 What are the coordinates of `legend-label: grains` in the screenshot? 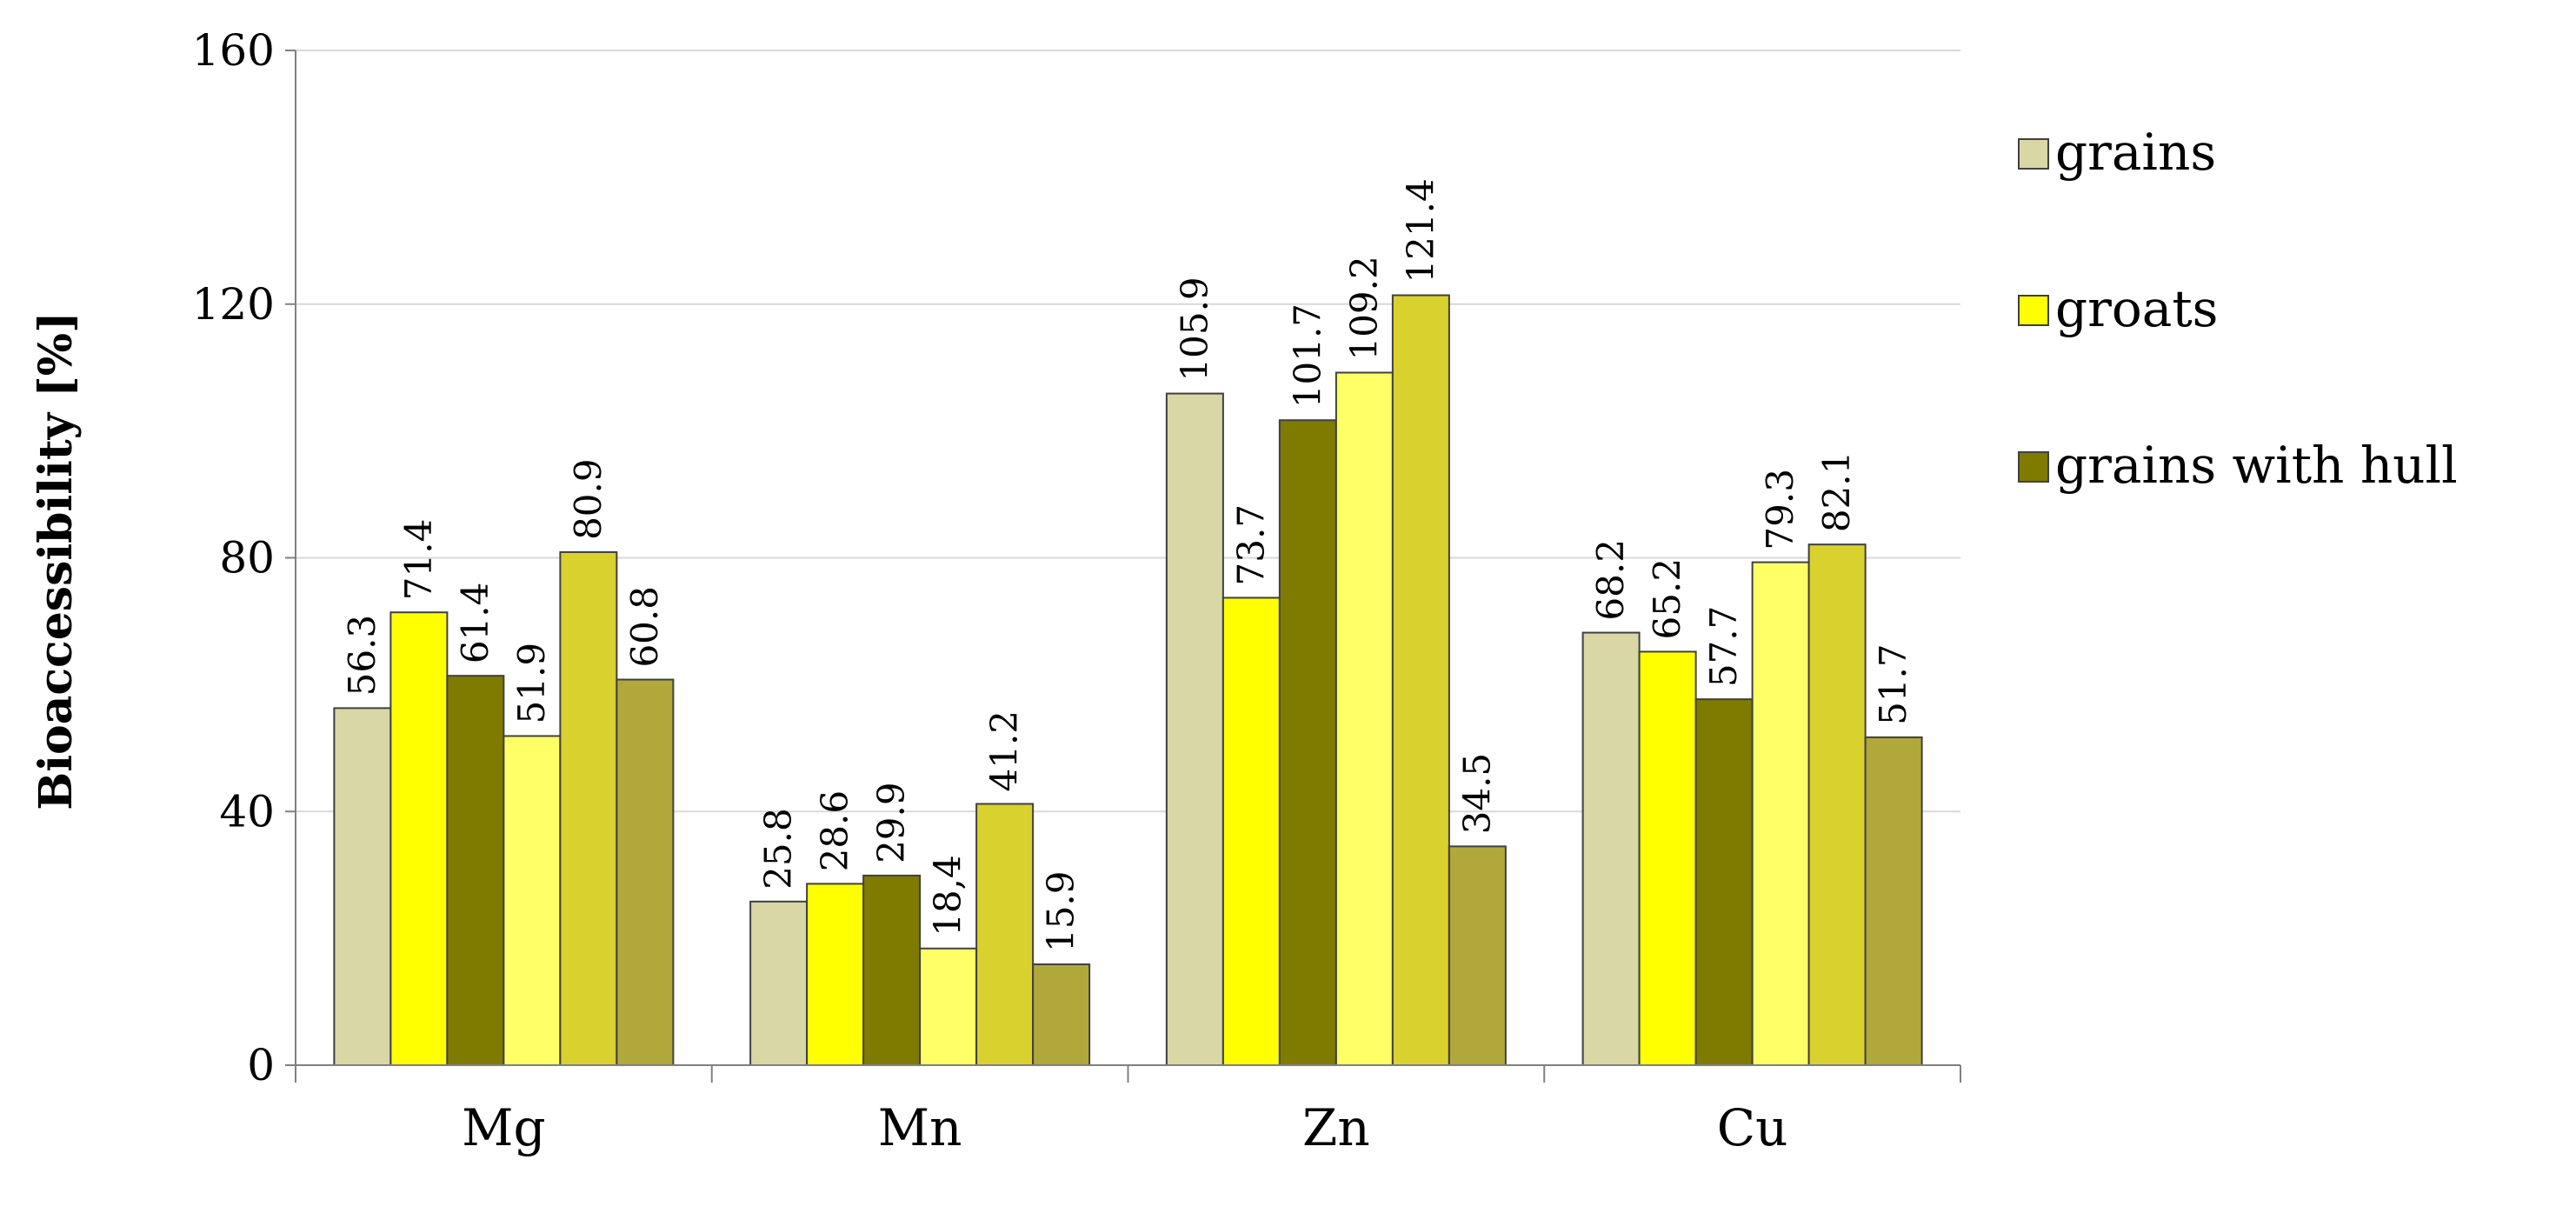 It's located at (2135, 152).